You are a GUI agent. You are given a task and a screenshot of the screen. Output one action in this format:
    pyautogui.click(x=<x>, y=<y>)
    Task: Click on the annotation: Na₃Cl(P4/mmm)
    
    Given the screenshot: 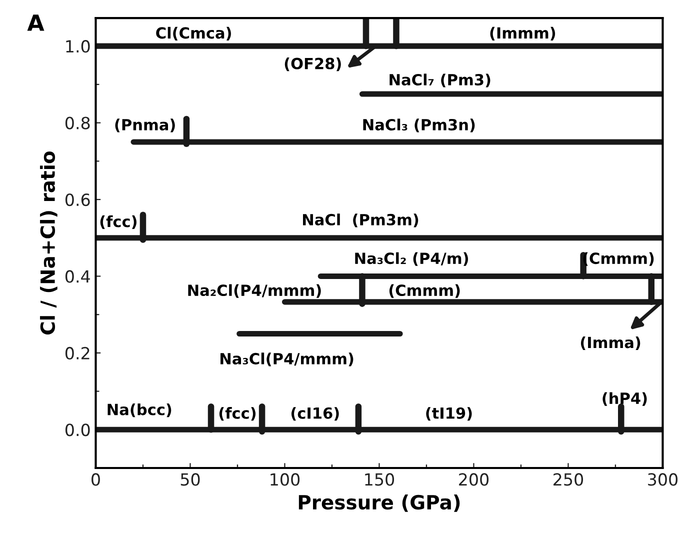 What is the action you would take?
    pyautogui.click(x=287, y=359)
    